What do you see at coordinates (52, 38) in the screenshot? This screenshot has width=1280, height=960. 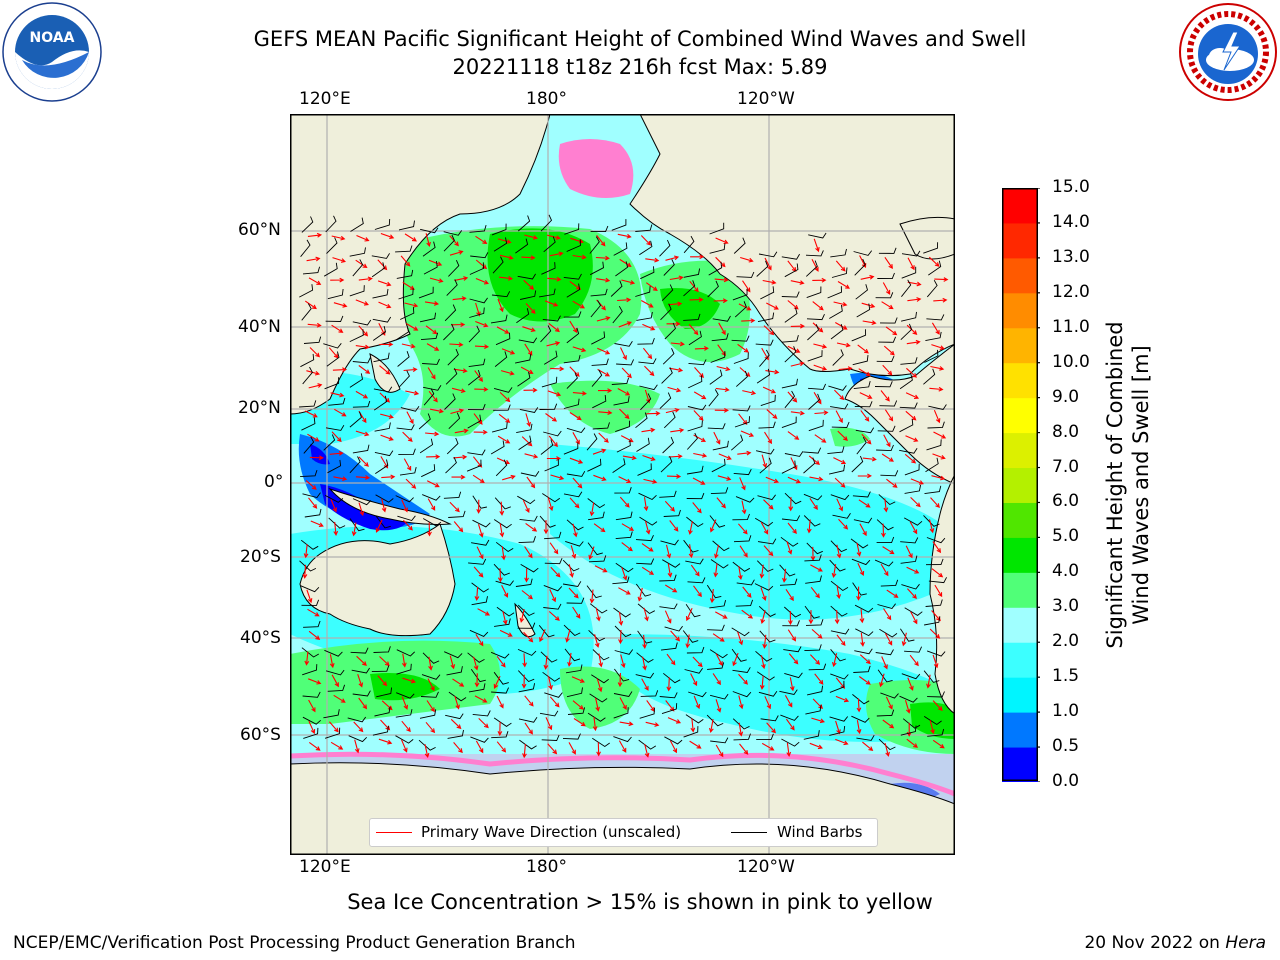 I see `svg-text: NOAA` at bounding box center [52, 38].